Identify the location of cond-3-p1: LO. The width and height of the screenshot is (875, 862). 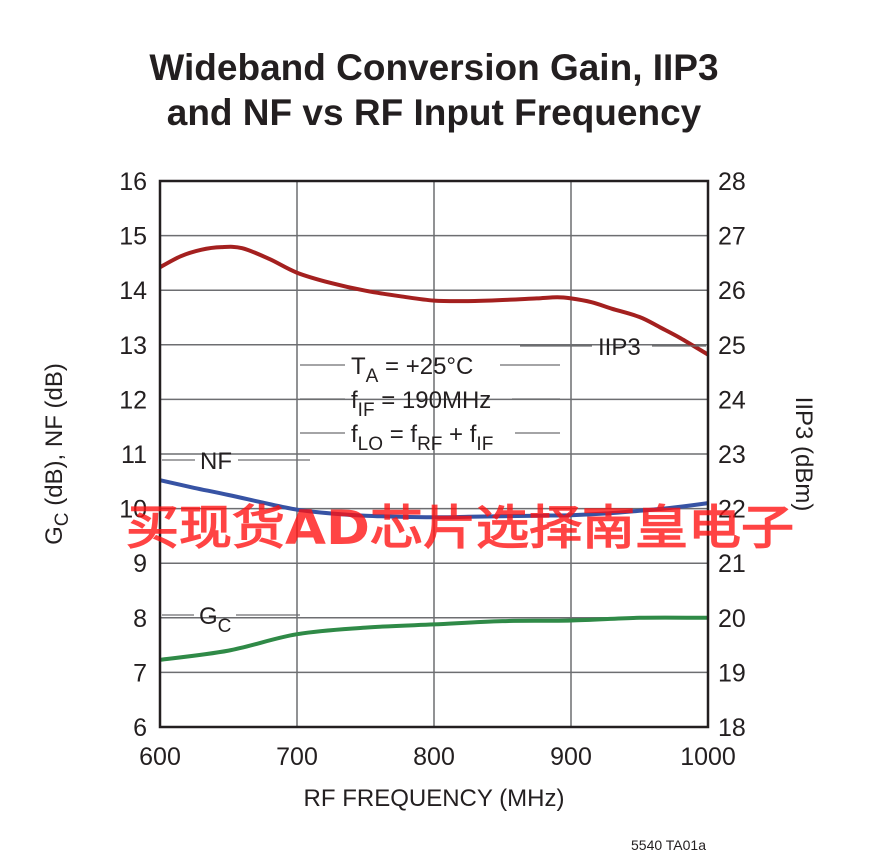
(370, 444).